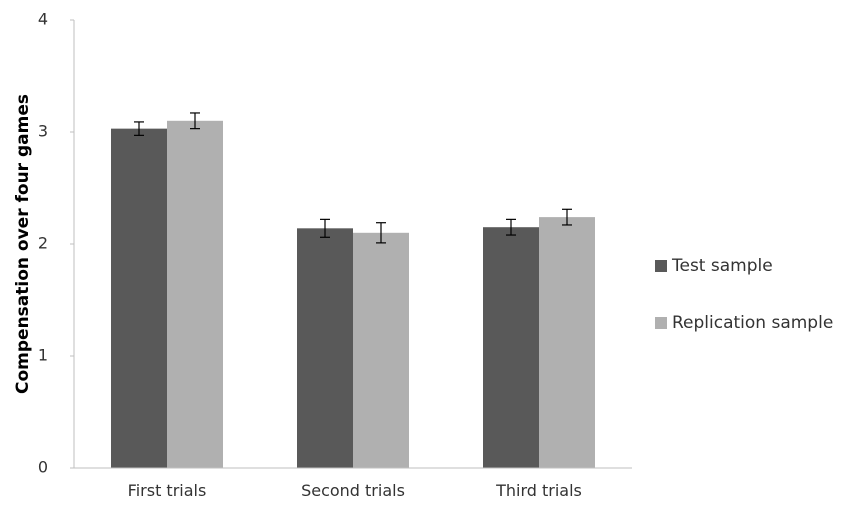 This screenshot has height=508, width=858. What do you see at coordinates (23, 244) in the screenshot?
I see `y-axis-label: Compensation over four games` at bounding box center [23, 244].